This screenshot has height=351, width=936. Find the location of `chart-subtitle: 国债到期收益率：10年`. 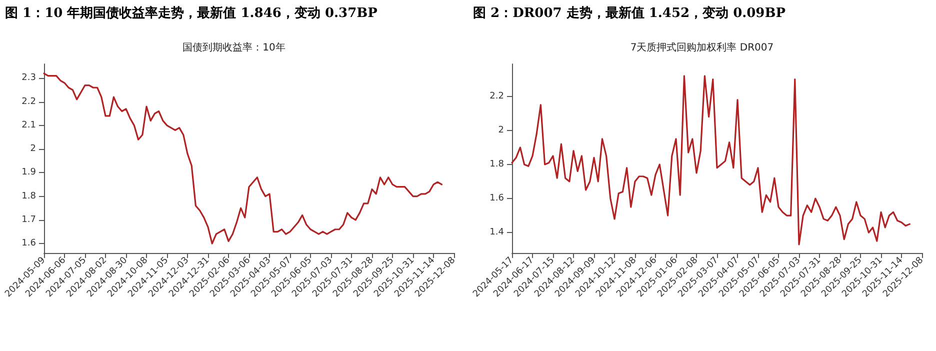

chart-subtitle: 国债到期收益率：10年 is located at coordinates (234, 48).